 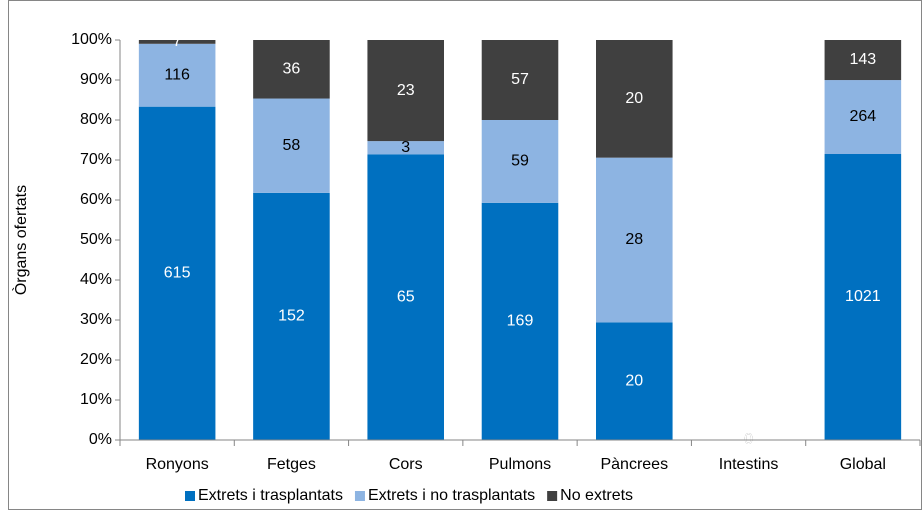 I want to click on data-label: 28, so click(x=634, y=239).